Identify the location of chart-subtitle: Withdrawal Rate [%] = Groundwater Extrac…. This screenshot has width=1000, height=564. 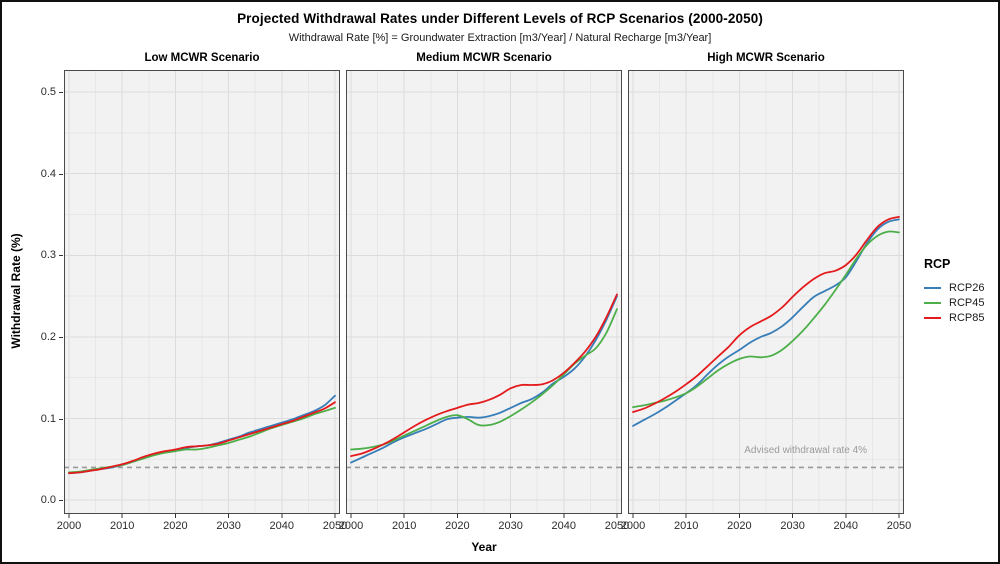
(500, 38).